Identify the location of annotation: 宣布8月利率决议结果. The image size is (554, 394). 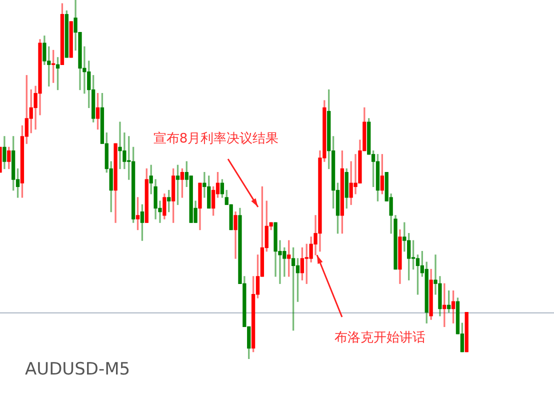
(216, 138).